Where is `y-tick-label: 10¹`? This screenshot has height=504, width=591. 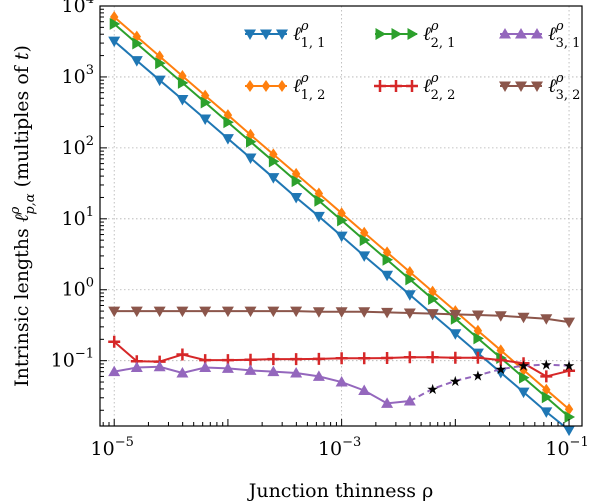
y-tick-label: 10¹ is located at coordinates (78, 217).